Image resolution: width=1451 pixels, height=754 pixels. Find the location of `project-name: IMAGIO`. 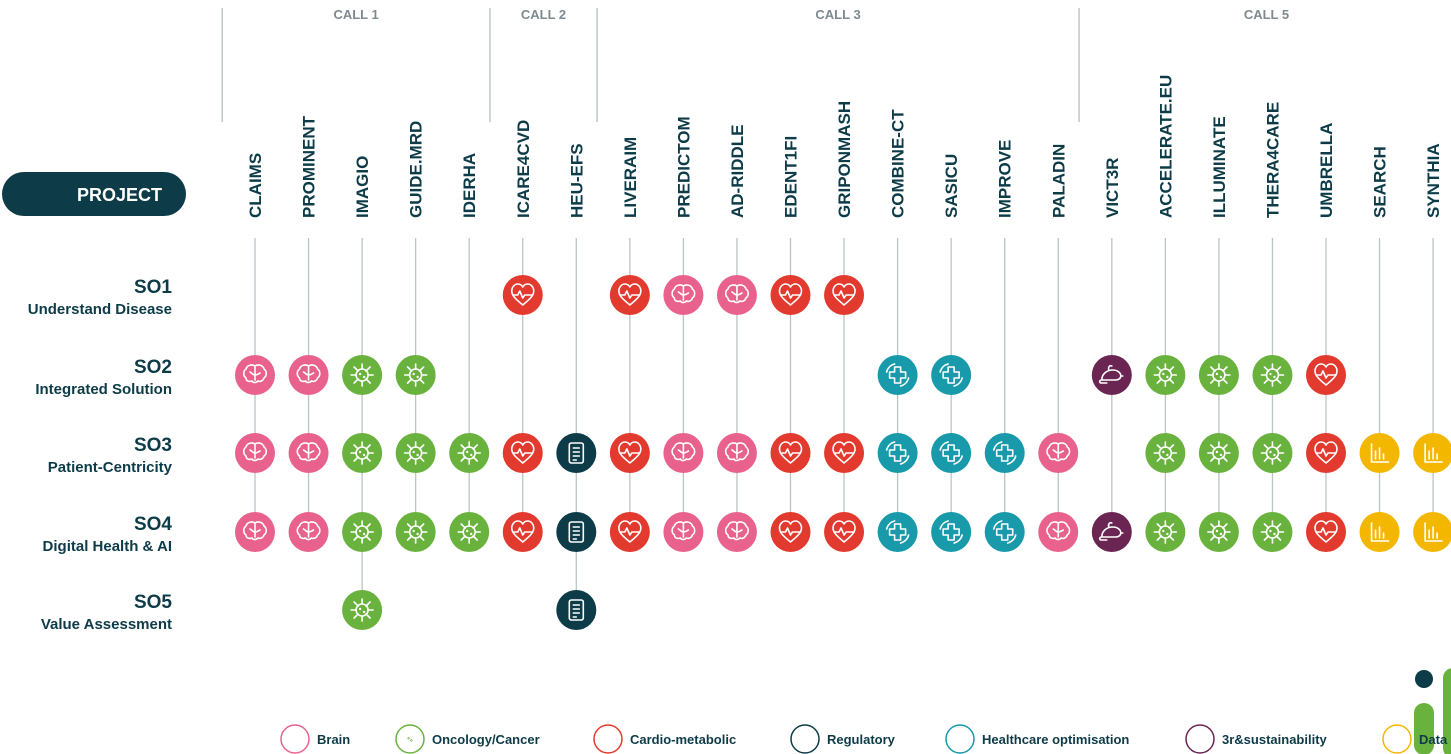

project-name: IMAGIO is located at coordinates (362, 187).